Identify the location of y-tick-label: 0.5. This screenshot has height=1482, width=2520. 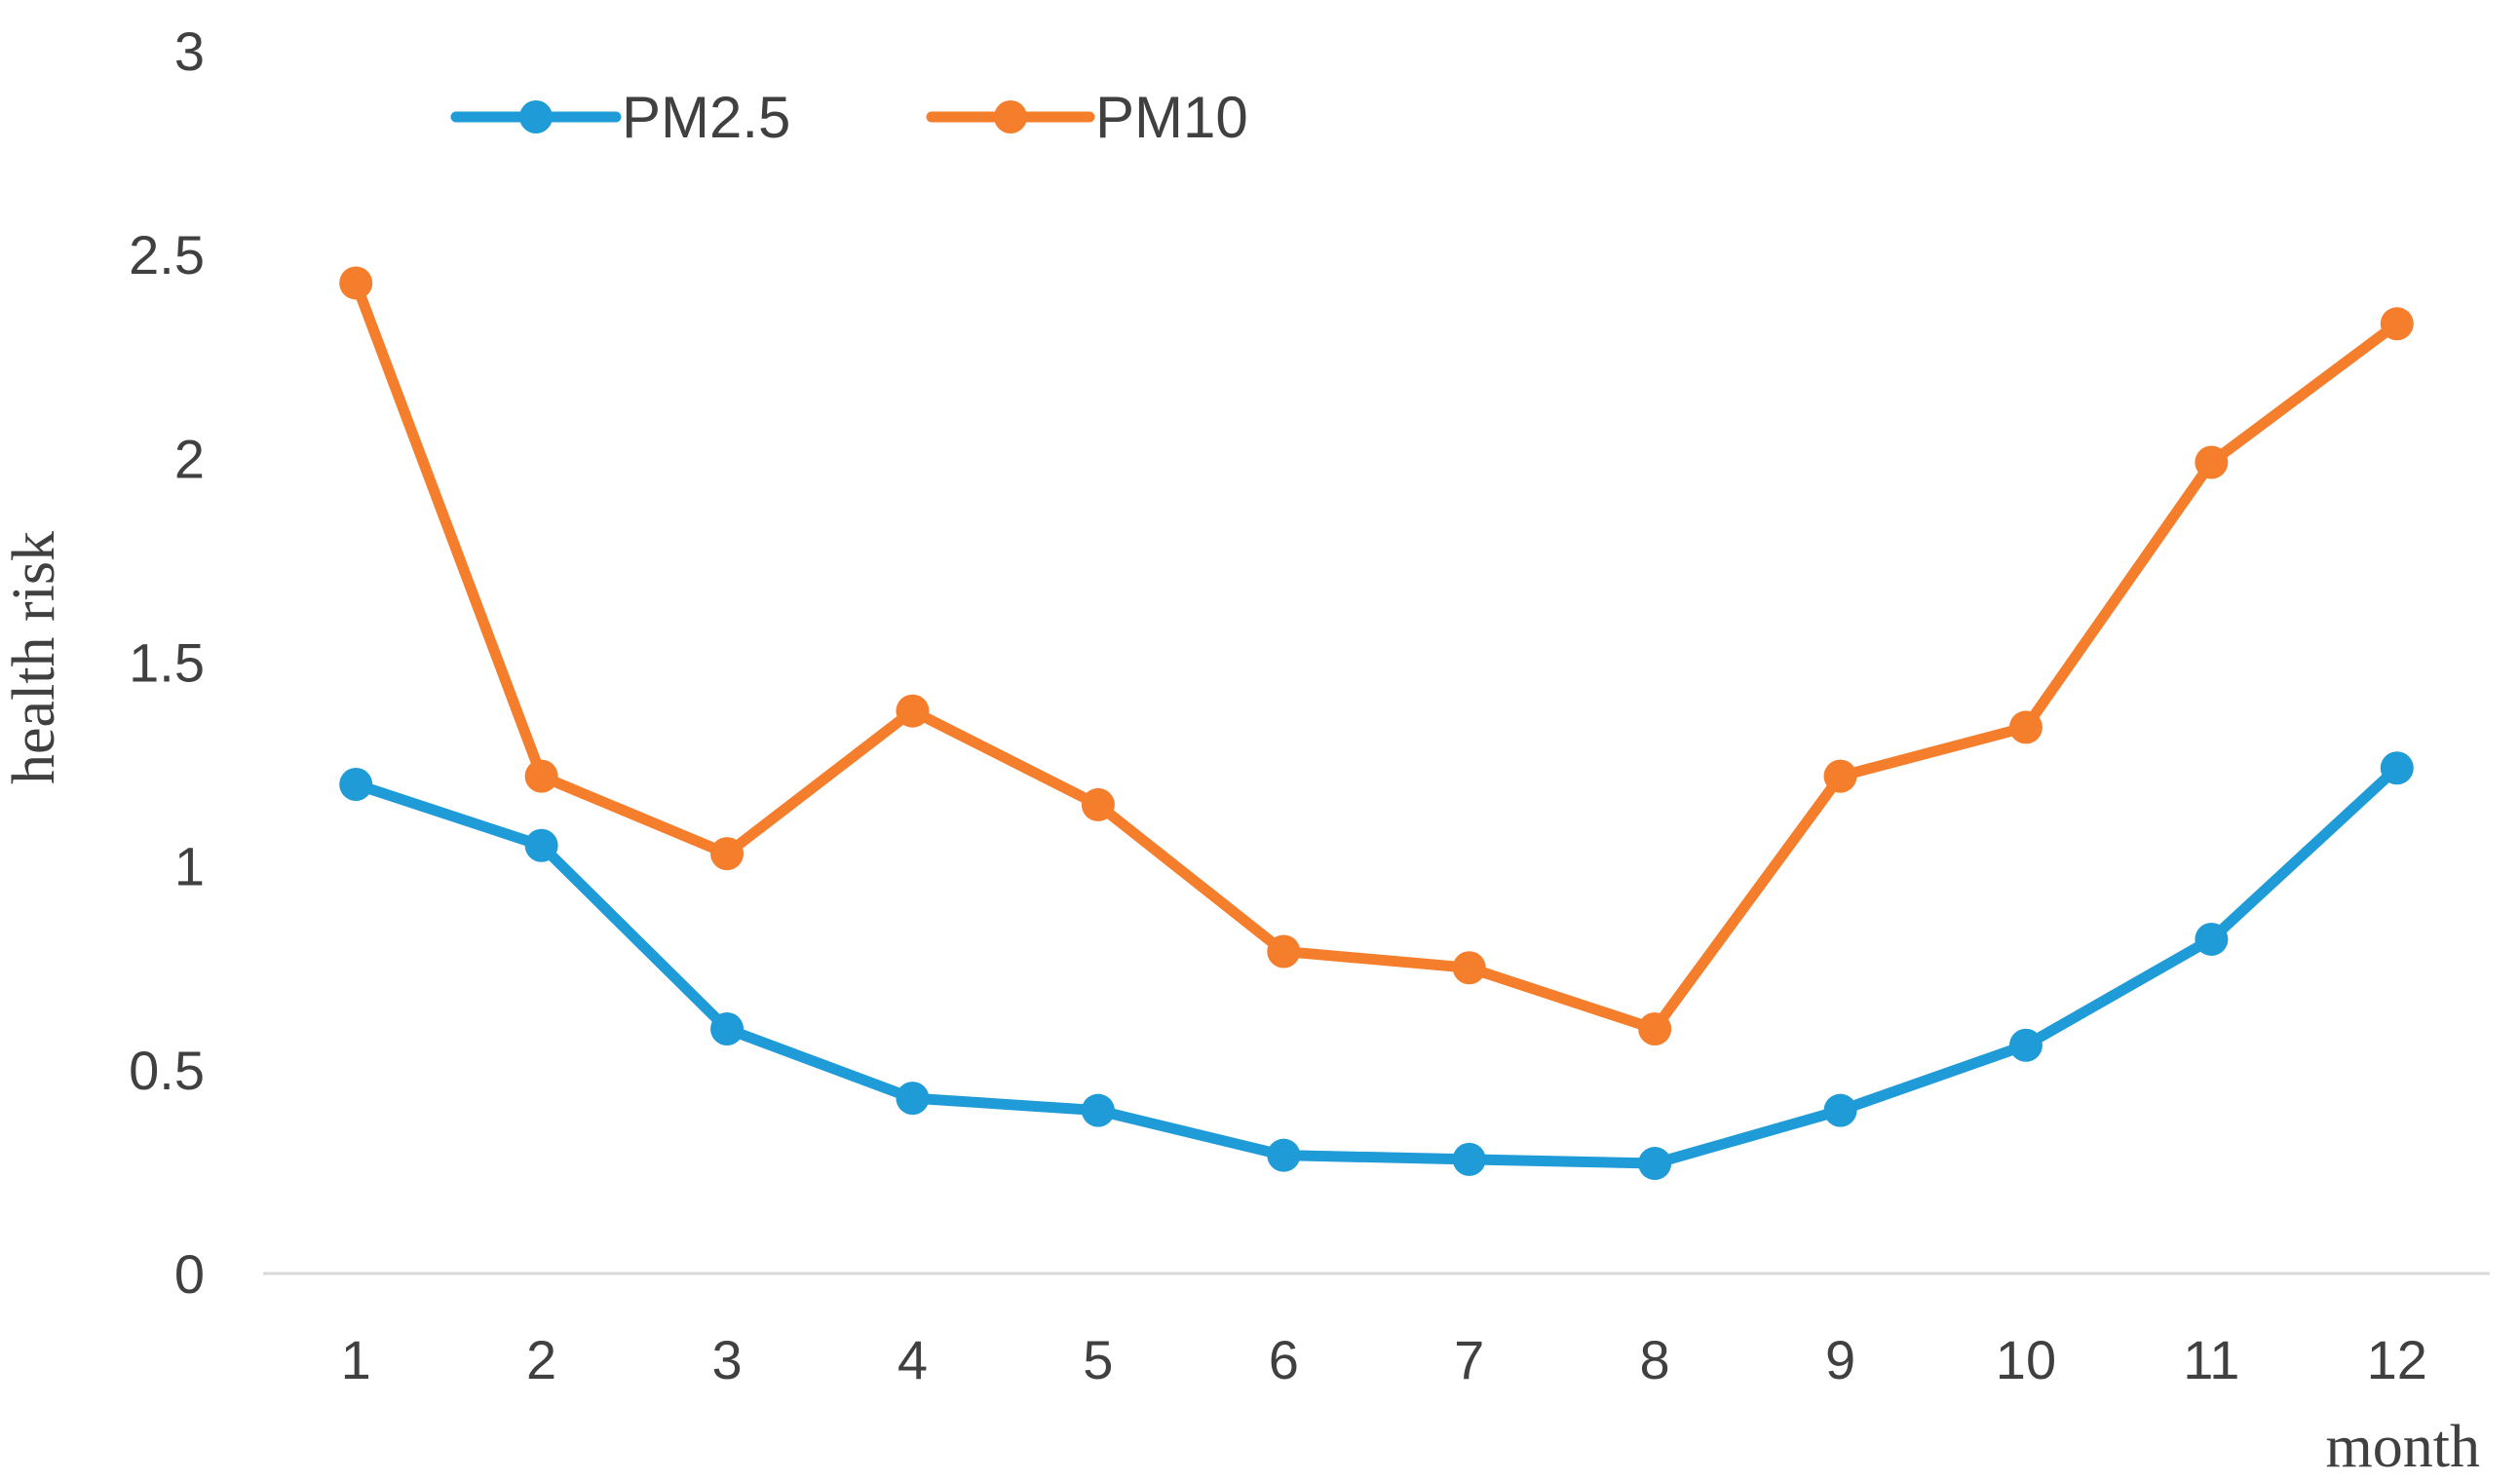
(167, 1070).